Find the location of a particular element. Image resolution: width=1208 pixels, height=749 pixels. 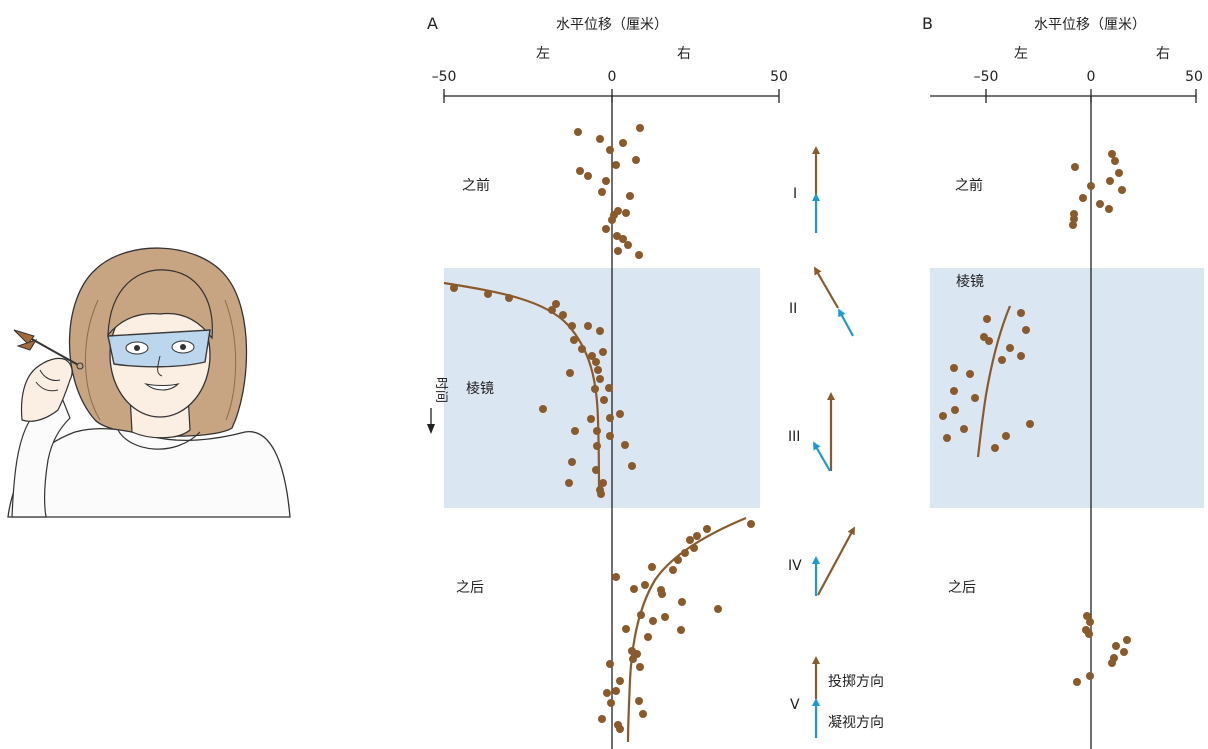

panel-b-left-word: 左 is located at coordinates (1021, 54).